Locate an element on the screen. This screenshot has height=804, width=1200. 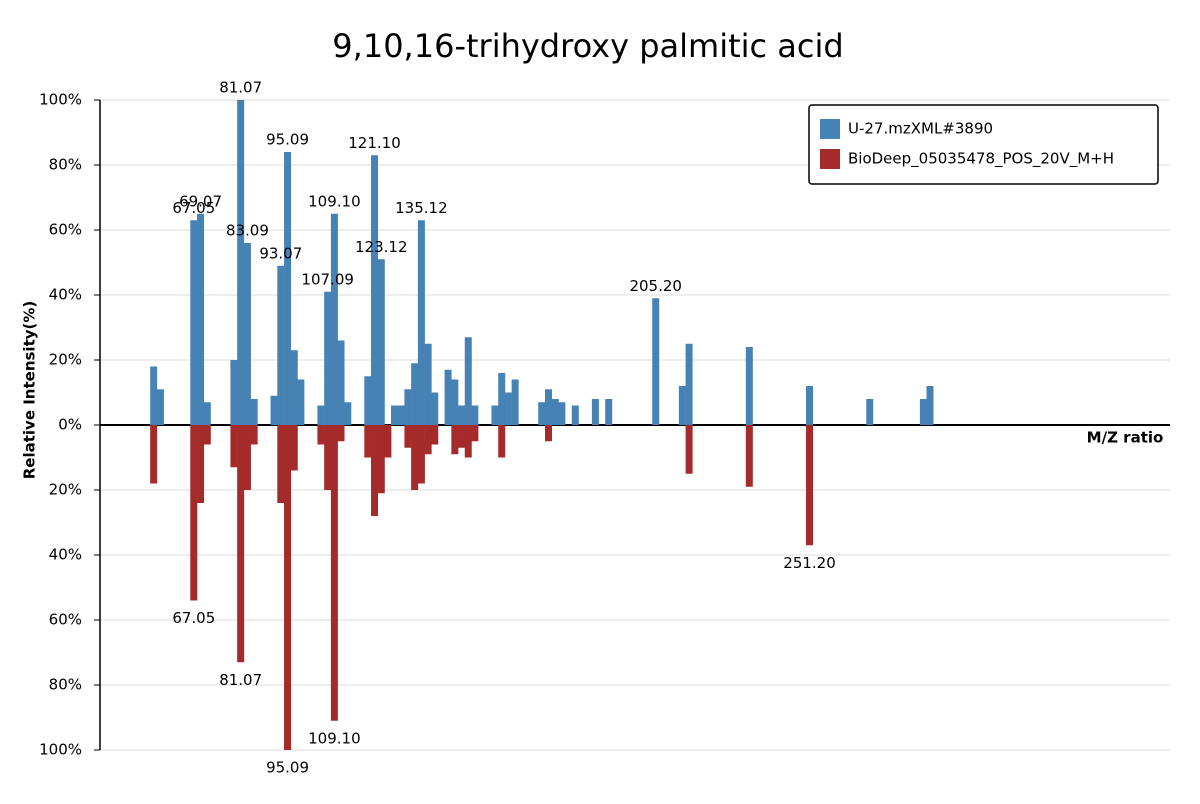
peak-label: 135.12 is located at coordinates (421, 208).